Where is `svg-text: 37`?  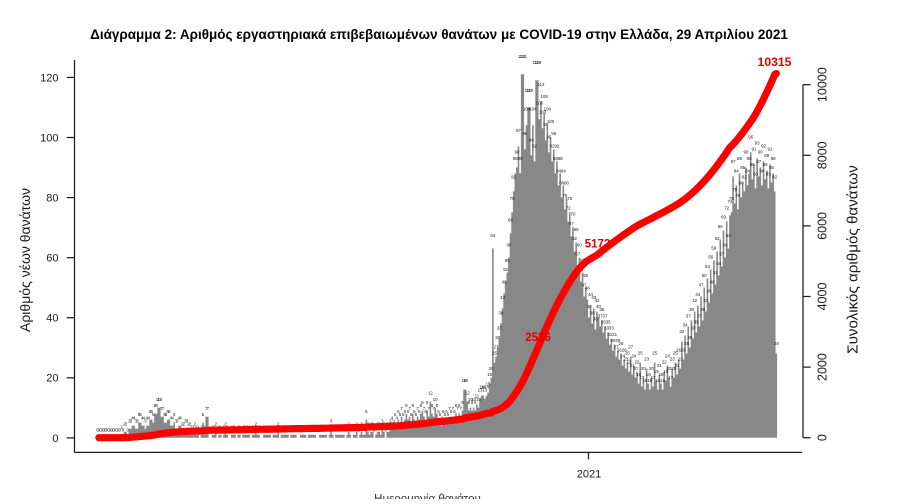 svg-text: 37 is located at coordinates (699, 315).